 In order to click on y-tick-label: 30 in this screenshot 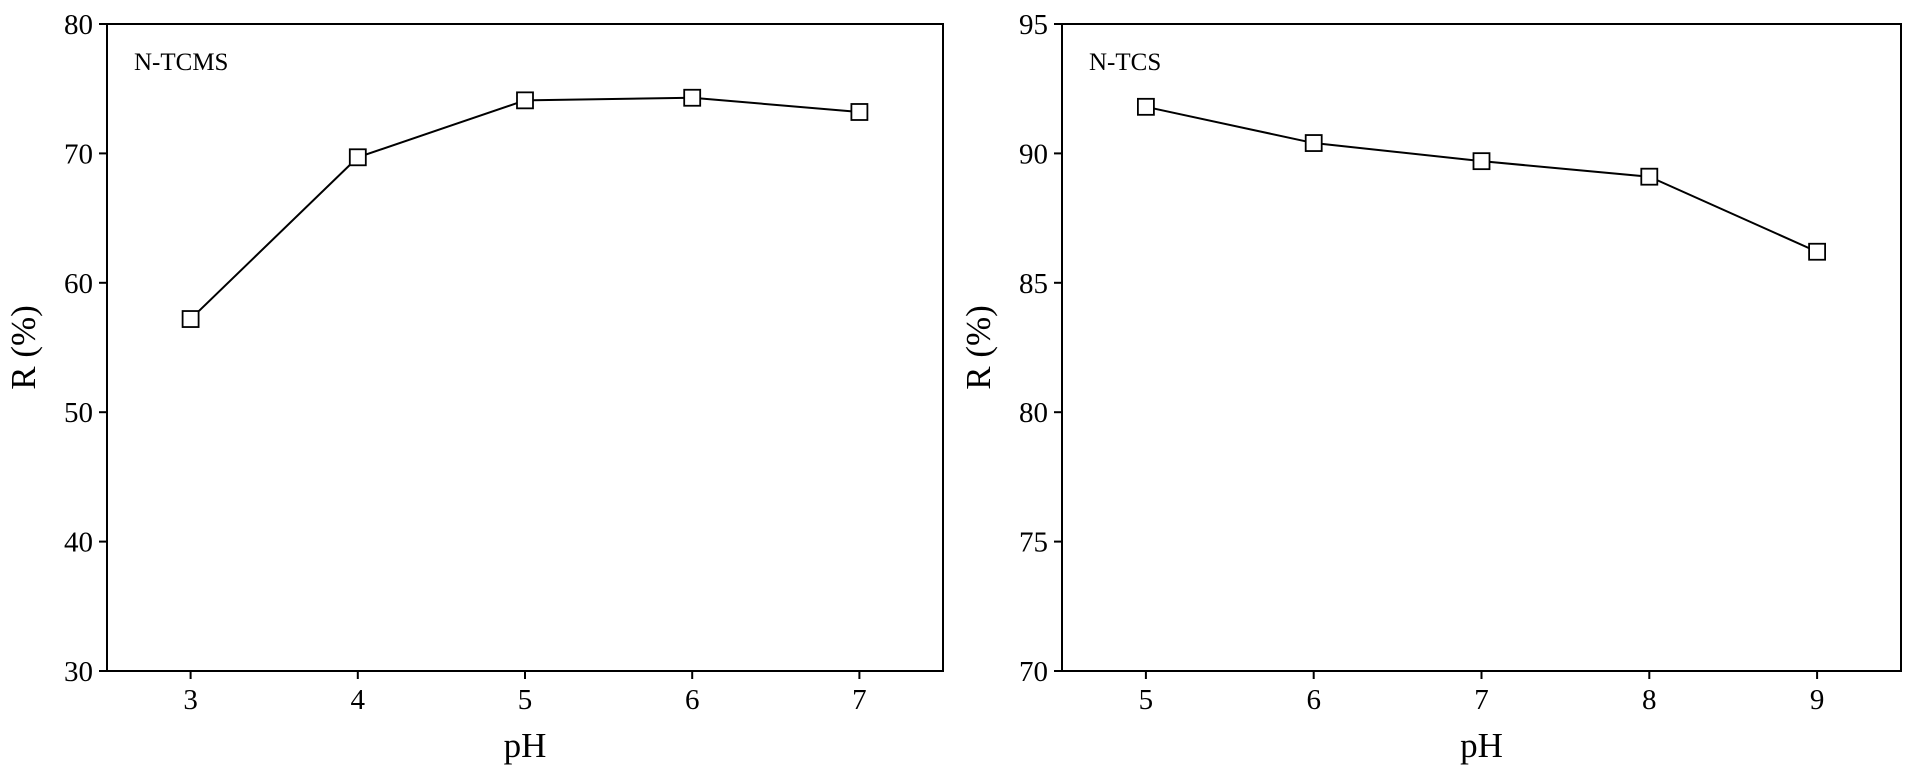, I will do `click(78, 672)`.